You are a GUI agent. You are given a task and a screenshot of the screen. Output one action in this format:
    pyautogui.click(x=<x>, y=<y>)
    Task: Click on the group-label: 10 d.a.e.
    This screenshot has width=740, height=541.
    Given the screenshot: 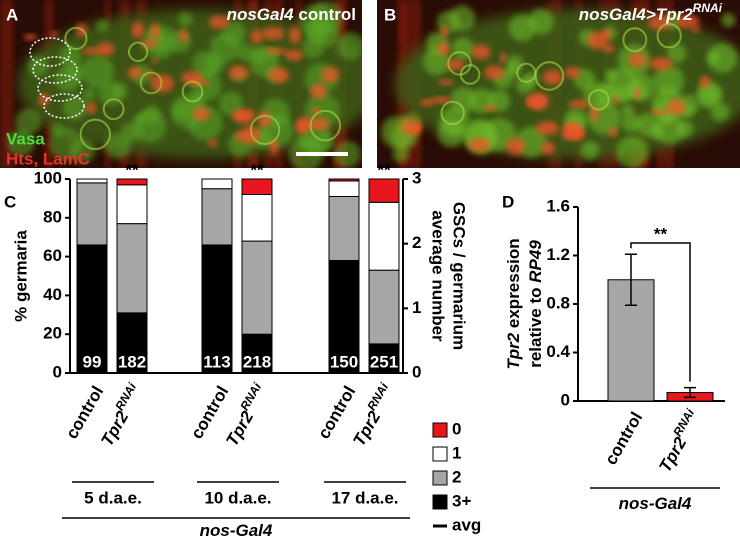 What is the action you would take?
    pyautogui.click(x=237, y=497)
    